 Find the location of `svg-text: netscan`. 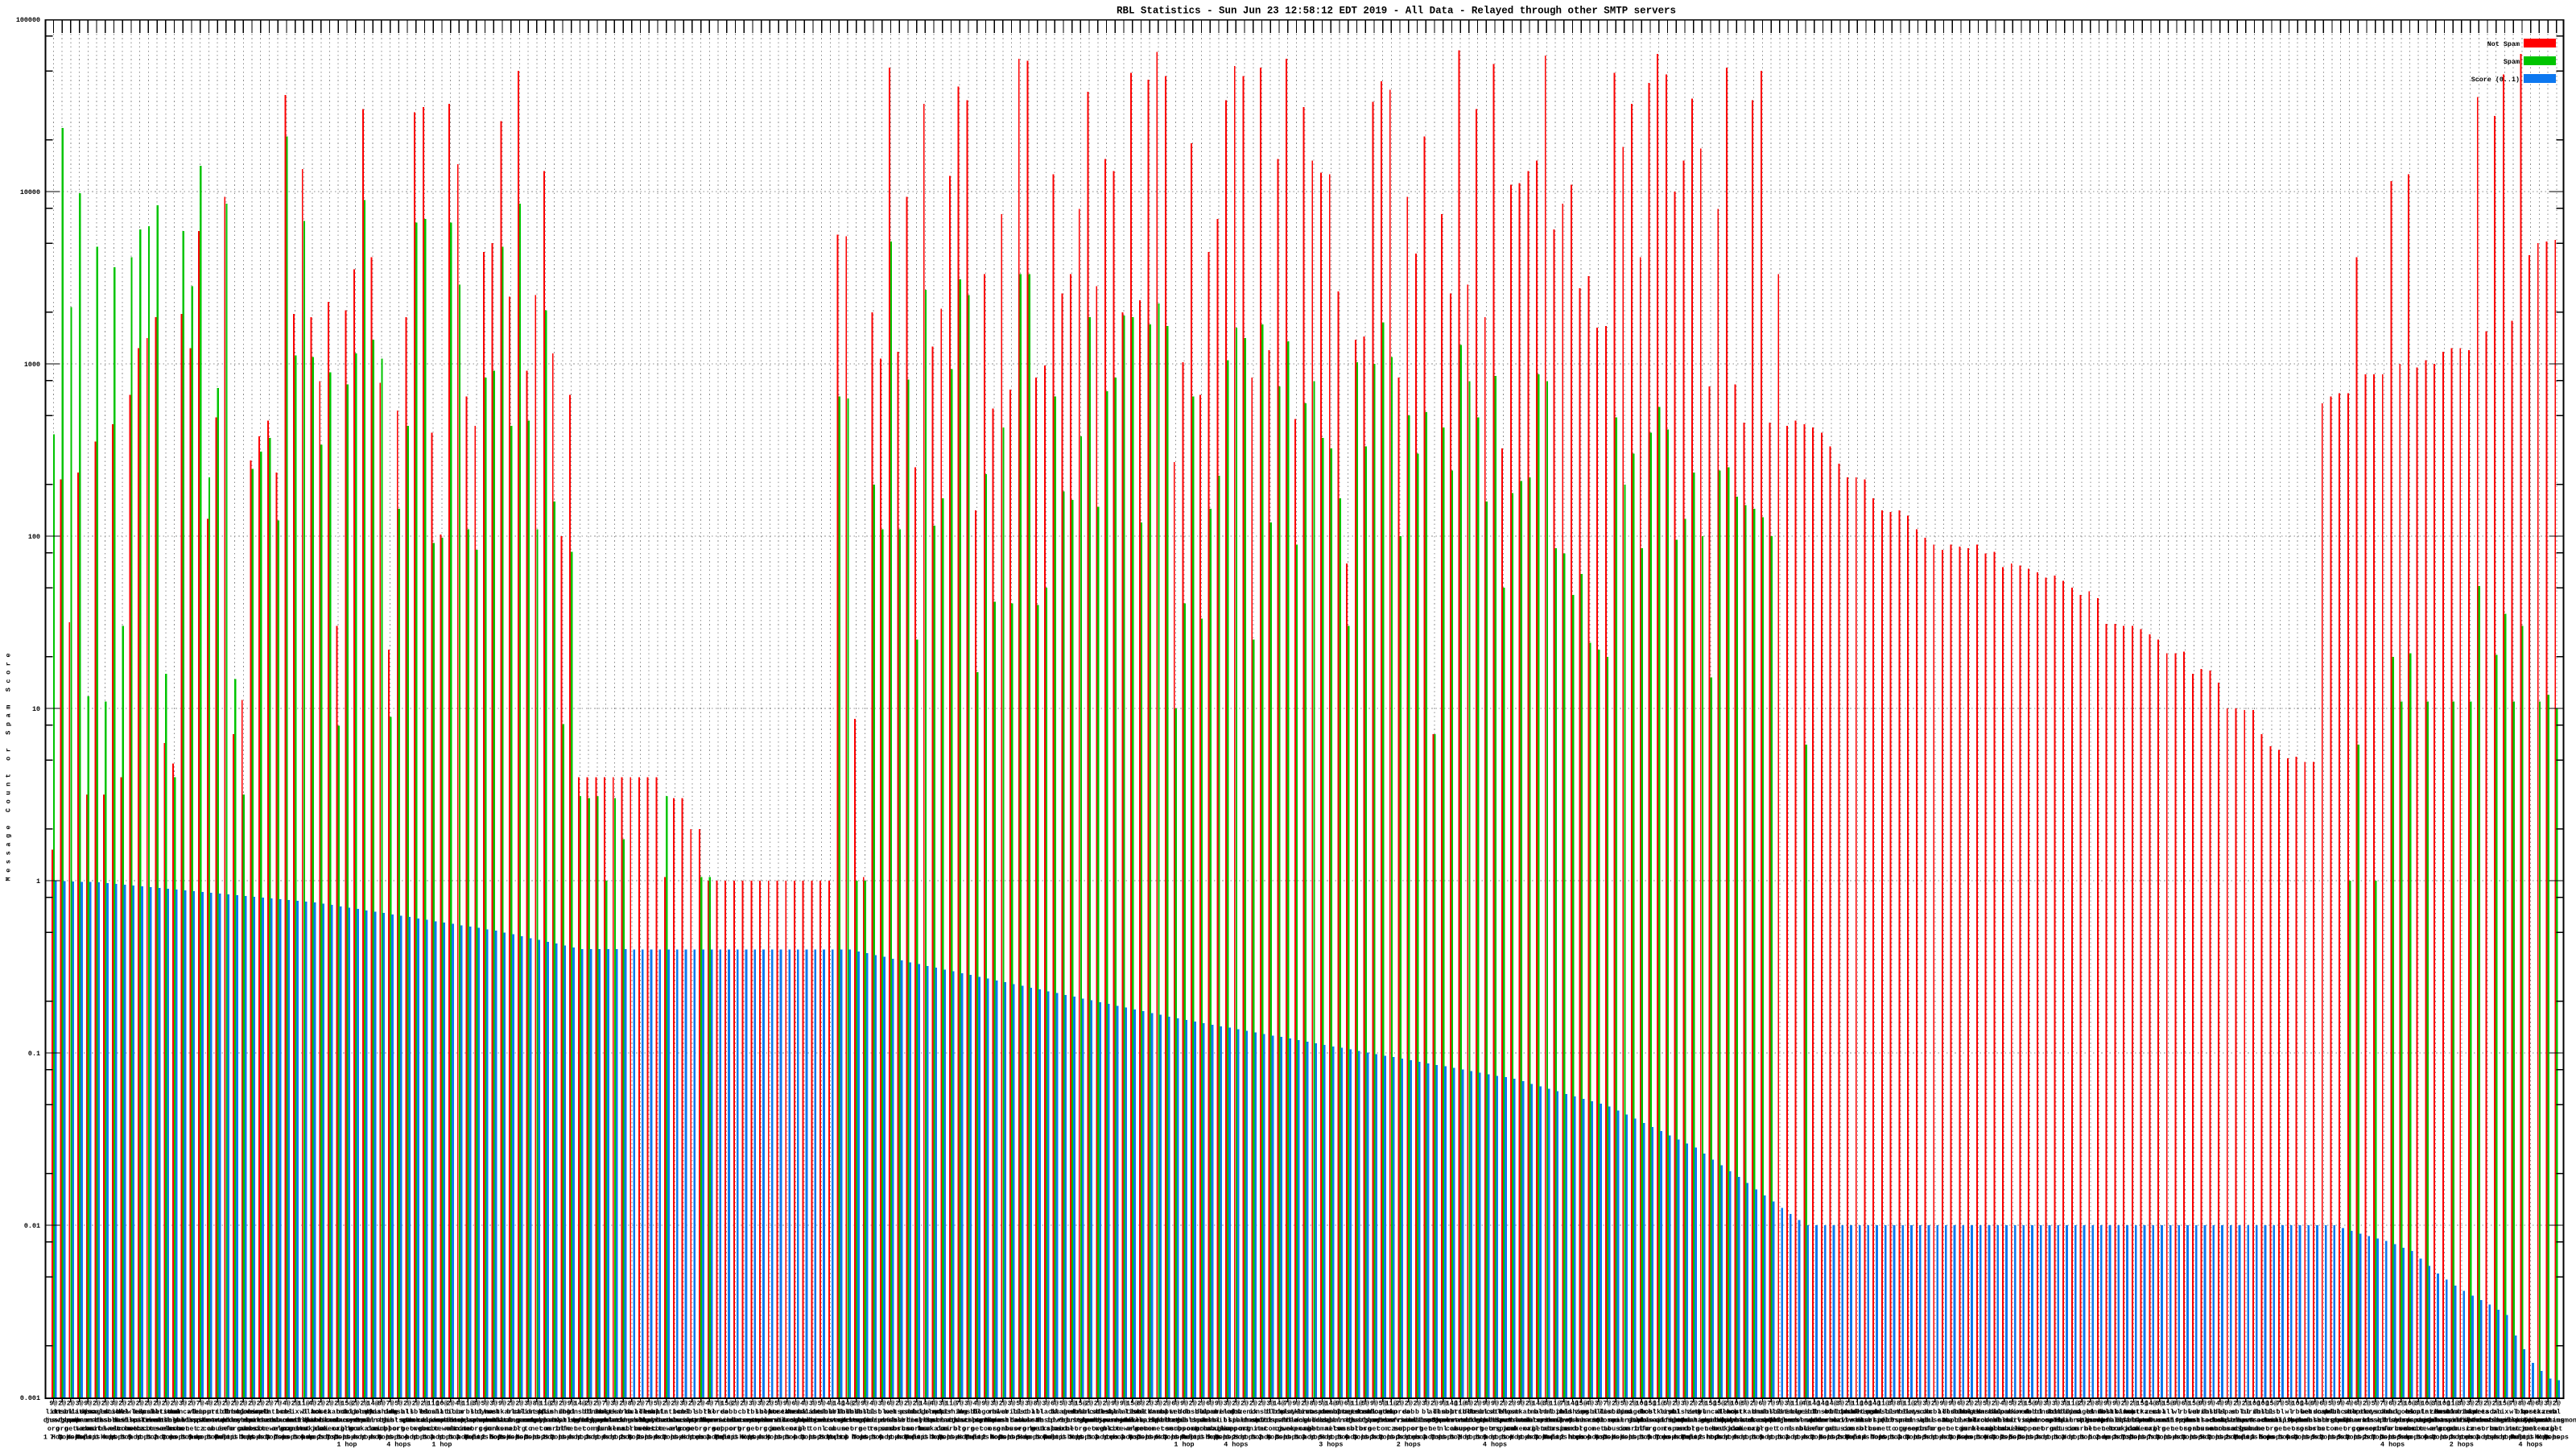

svg-text: netscan is located at coordinates (1357, 1412).